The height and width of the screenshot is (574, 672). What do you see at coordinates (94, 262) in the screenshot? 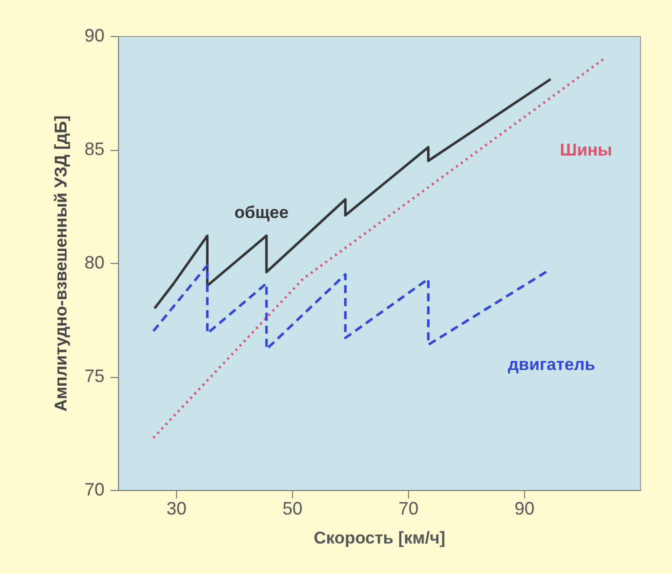
I see `y-tick-label: 80` at bounding box center [94, 262].